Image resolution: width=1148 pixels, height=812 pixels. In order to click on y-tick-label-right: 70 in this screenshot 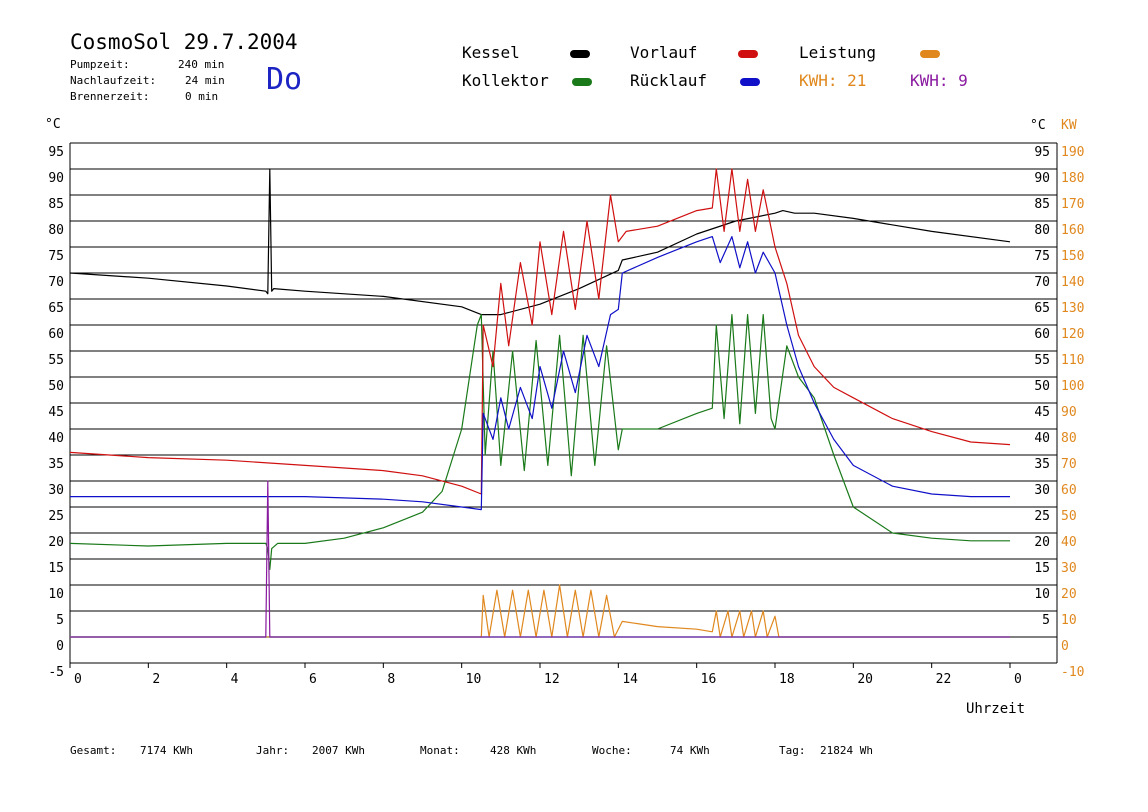, I will do `click(1042, 282)`.